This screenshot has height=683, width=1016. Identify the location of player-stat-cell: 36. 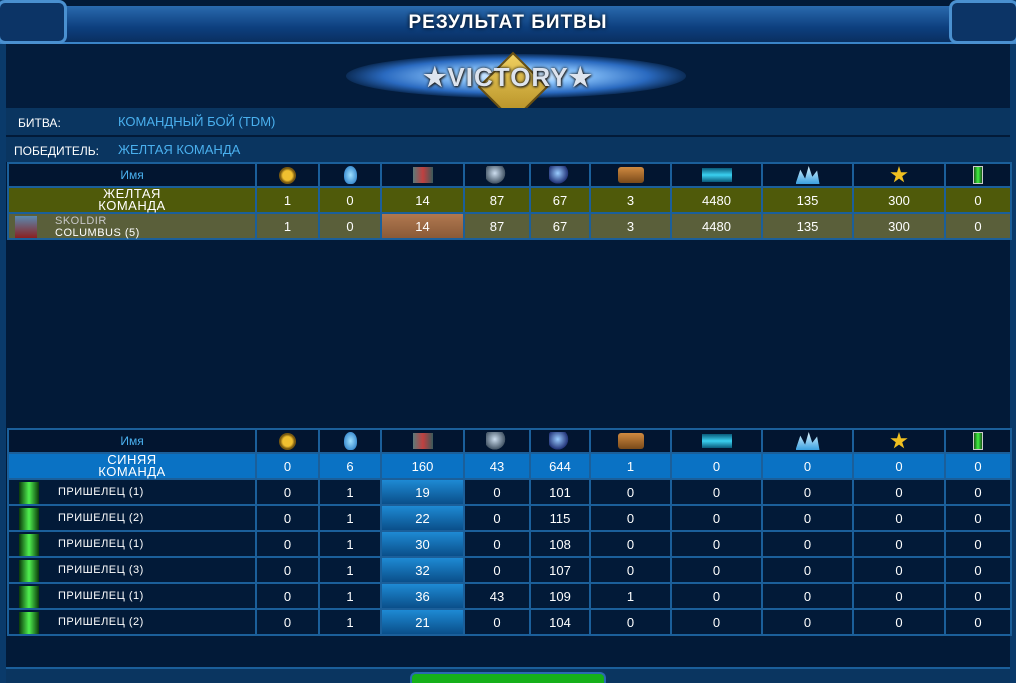
(422, 596).